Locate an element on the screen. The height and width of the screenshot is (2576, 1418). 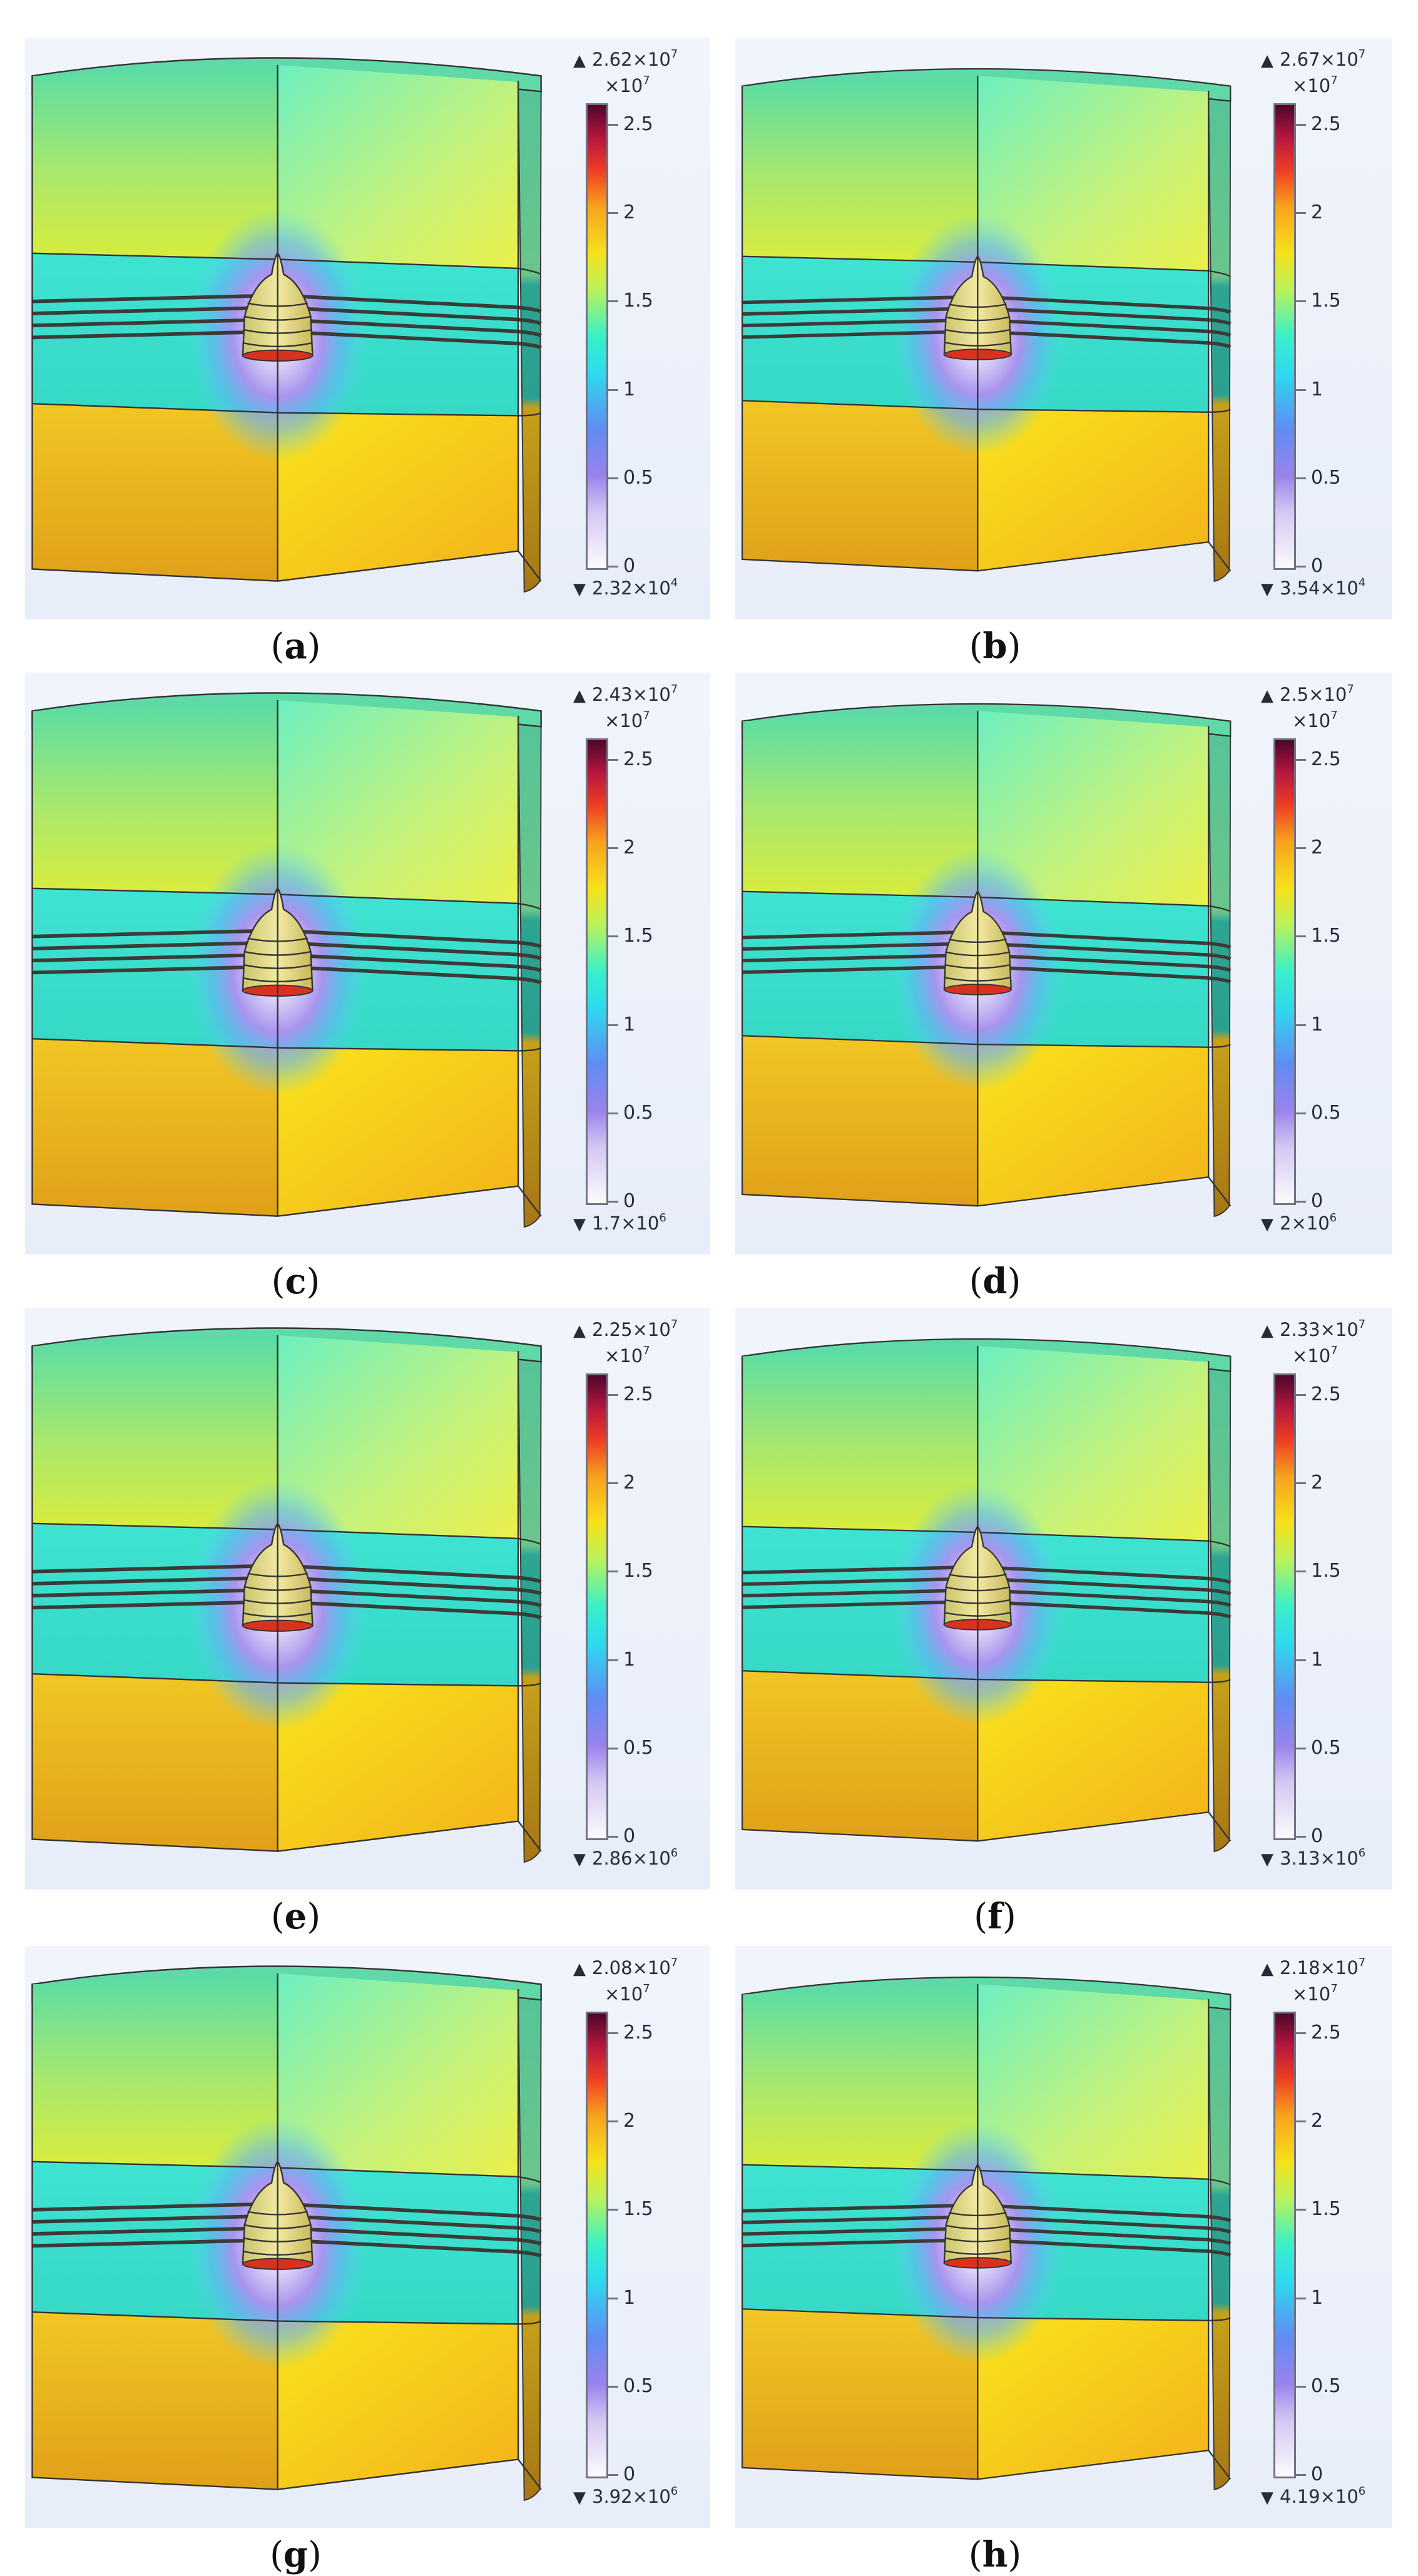
colorbar-min-value: ▼ 4.19×106 is located at coordinates (1313, 2497).